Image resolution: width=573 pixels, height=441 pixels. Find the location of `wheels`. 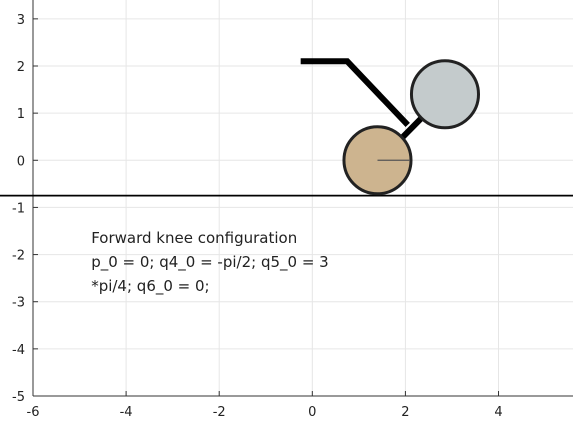

wheels is located at coordinates (411, 127).